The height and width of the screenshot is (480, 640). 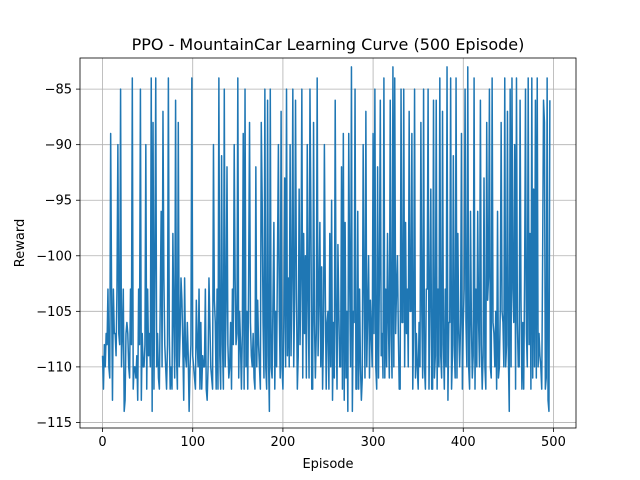 What do you see at coordinates (192, 442) in the screenshot?
I see `x-tick-label: 100` at bounding box center [192, 442].